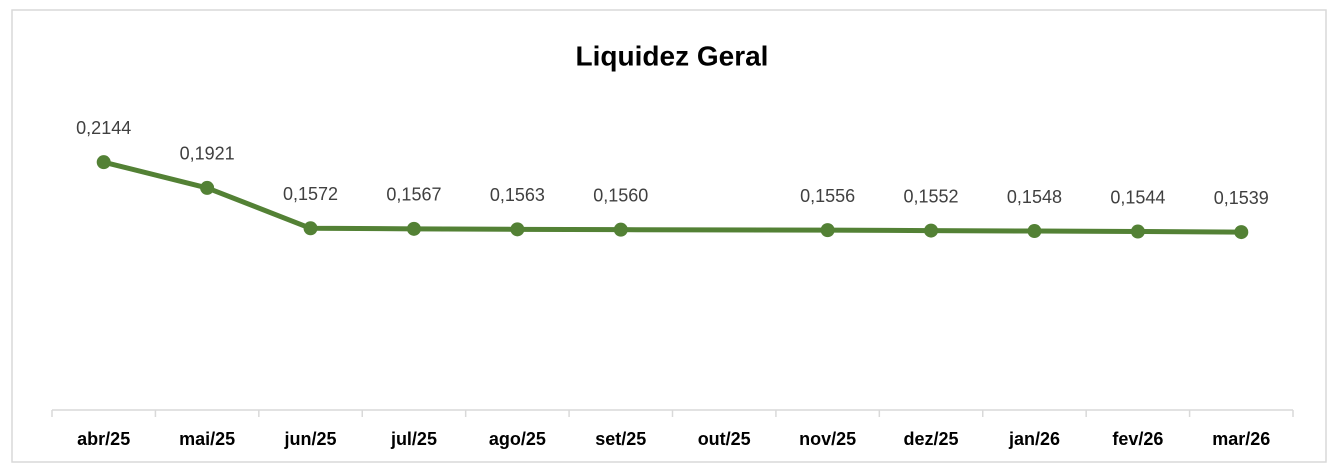 The image size is (1337, 473). Describe the element at coordinates (207, 154) in the screenshot. I see `data-label: 0,1921` at that location.